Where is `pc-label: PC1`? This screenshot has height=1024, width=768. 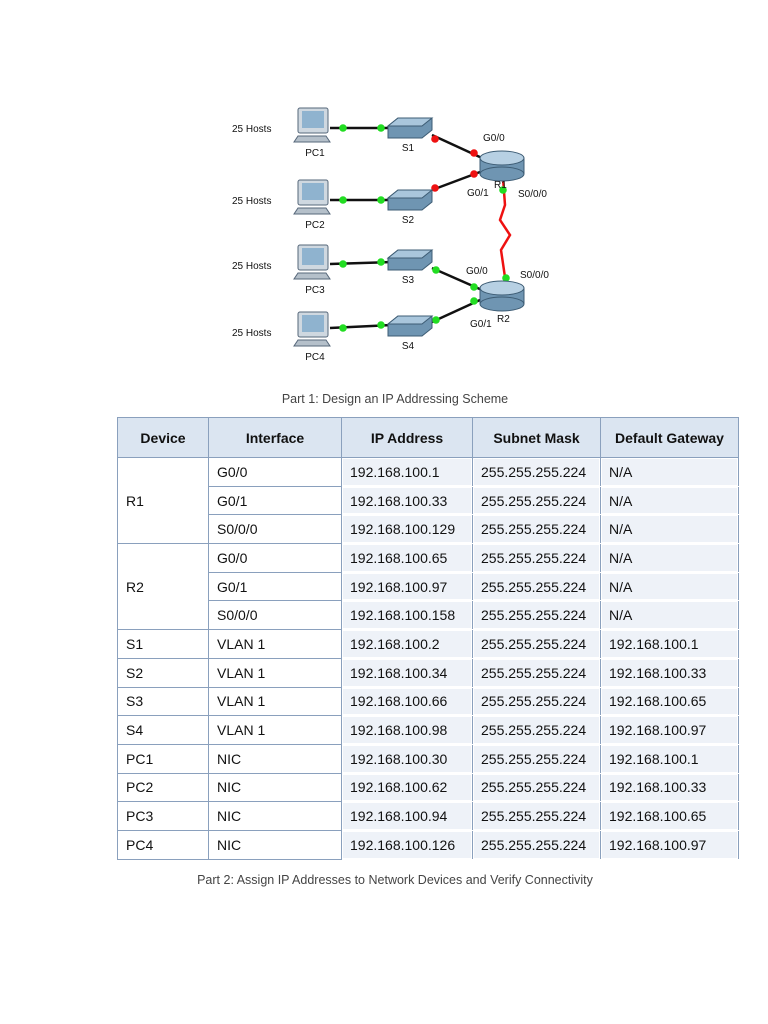 pc-label: PC1 is located at coordinates (315, 153).